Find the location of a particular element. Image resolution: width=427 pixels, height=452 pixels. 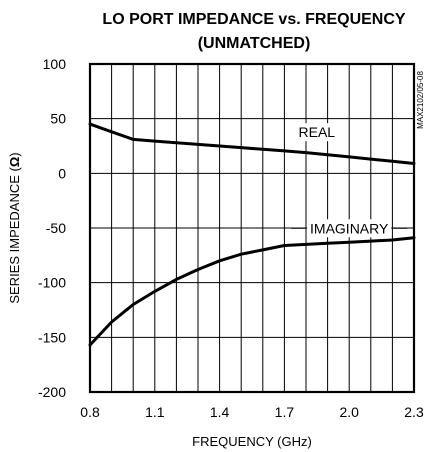

y-tick-label: -50 is located at coordinates (56, 228).